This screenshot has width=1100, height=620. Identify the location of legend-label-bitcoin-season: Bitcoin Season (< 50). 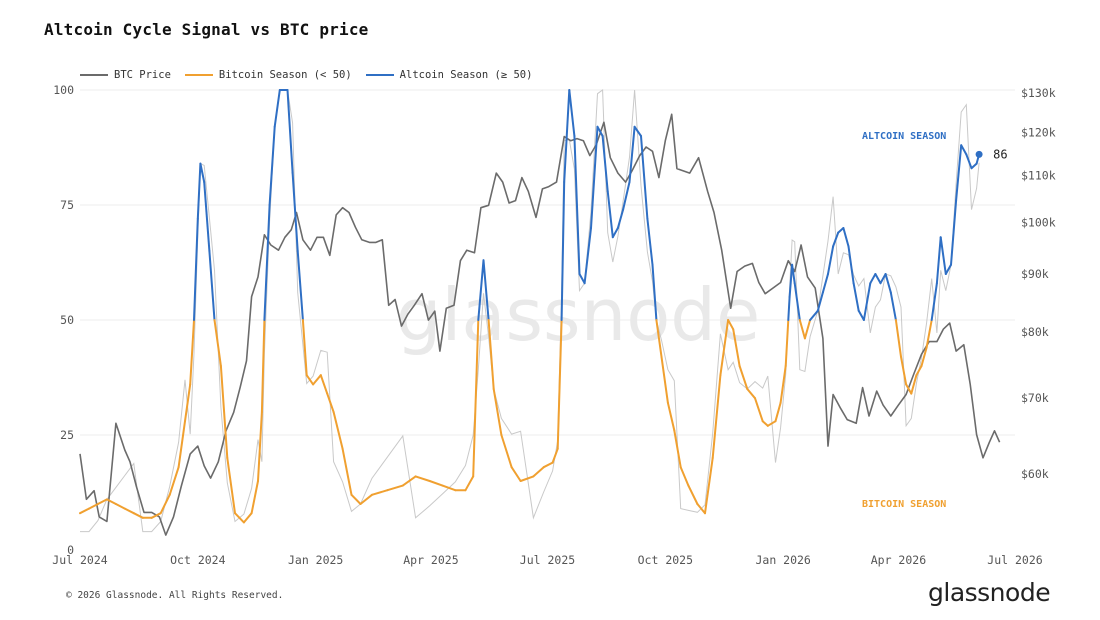
(285, 75).